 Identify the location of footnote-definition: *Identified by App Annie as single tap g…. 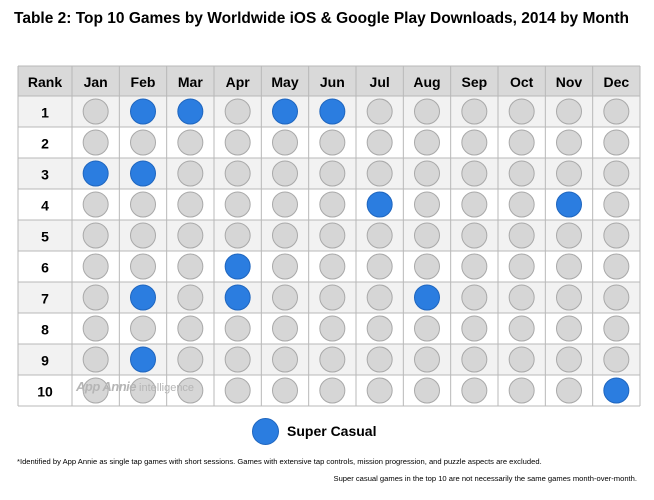
(279, 461).